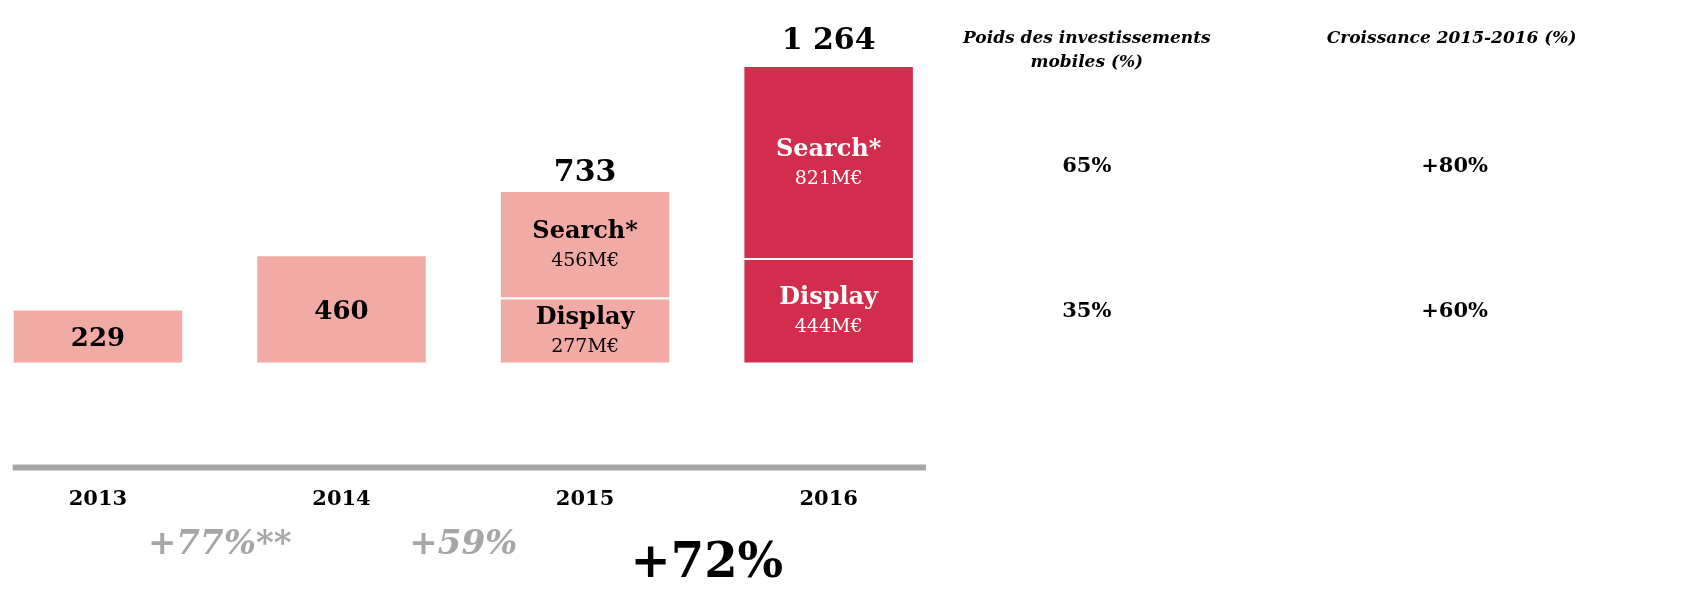 This screenshot has height=601, width=1705. Describe the element at coordinates (585, 315) in the screenshot. I see `series-label: Display` at that location.